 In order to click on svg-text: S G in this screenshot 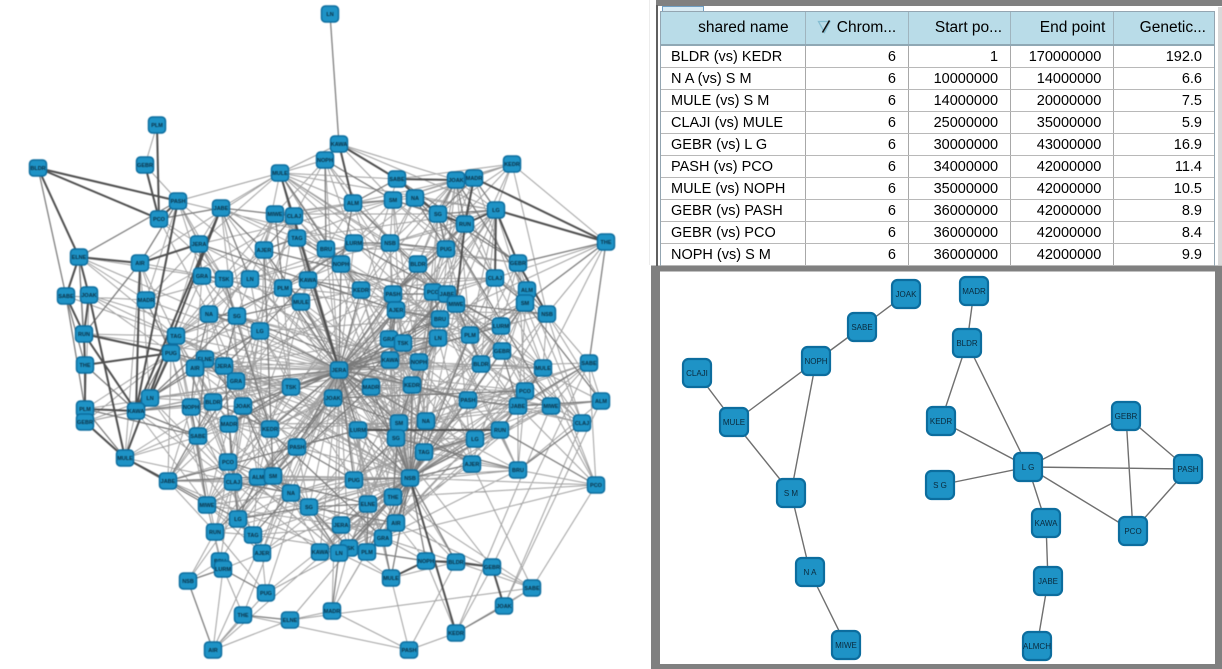, I will do `click(940, 485)`.